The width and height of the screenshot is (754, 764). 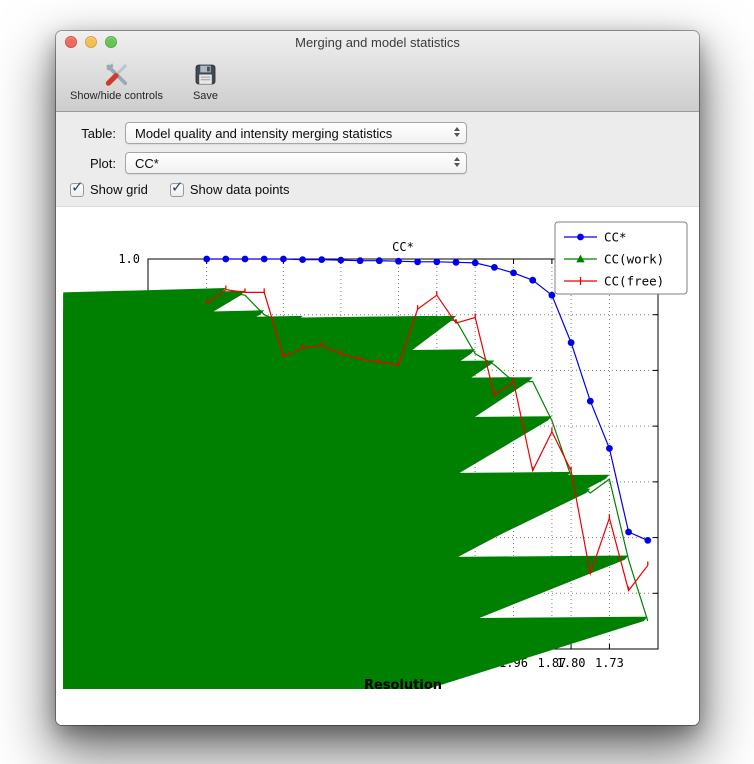 I want to click on save-button: Save, so click(x=205, y=80).